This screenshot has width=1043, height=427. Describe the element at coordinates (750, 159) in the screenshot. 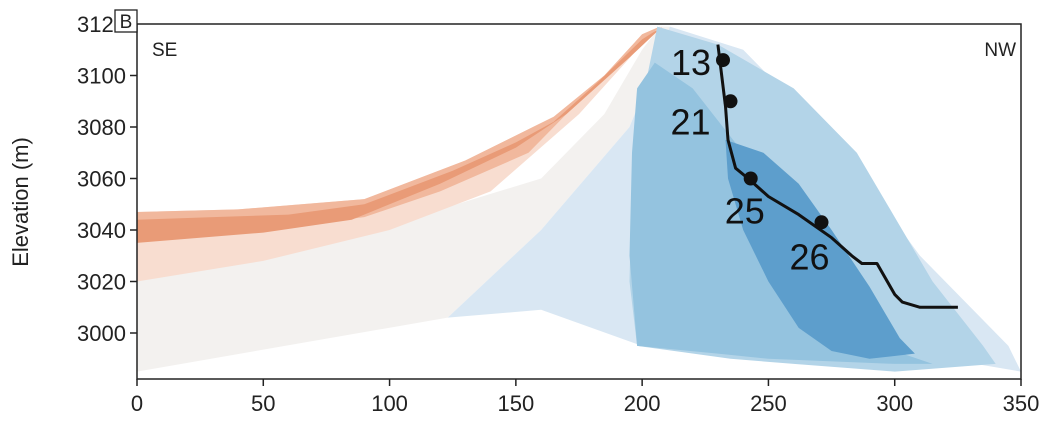

I see `sample-points-layer: 13 21 25 26` at that location.